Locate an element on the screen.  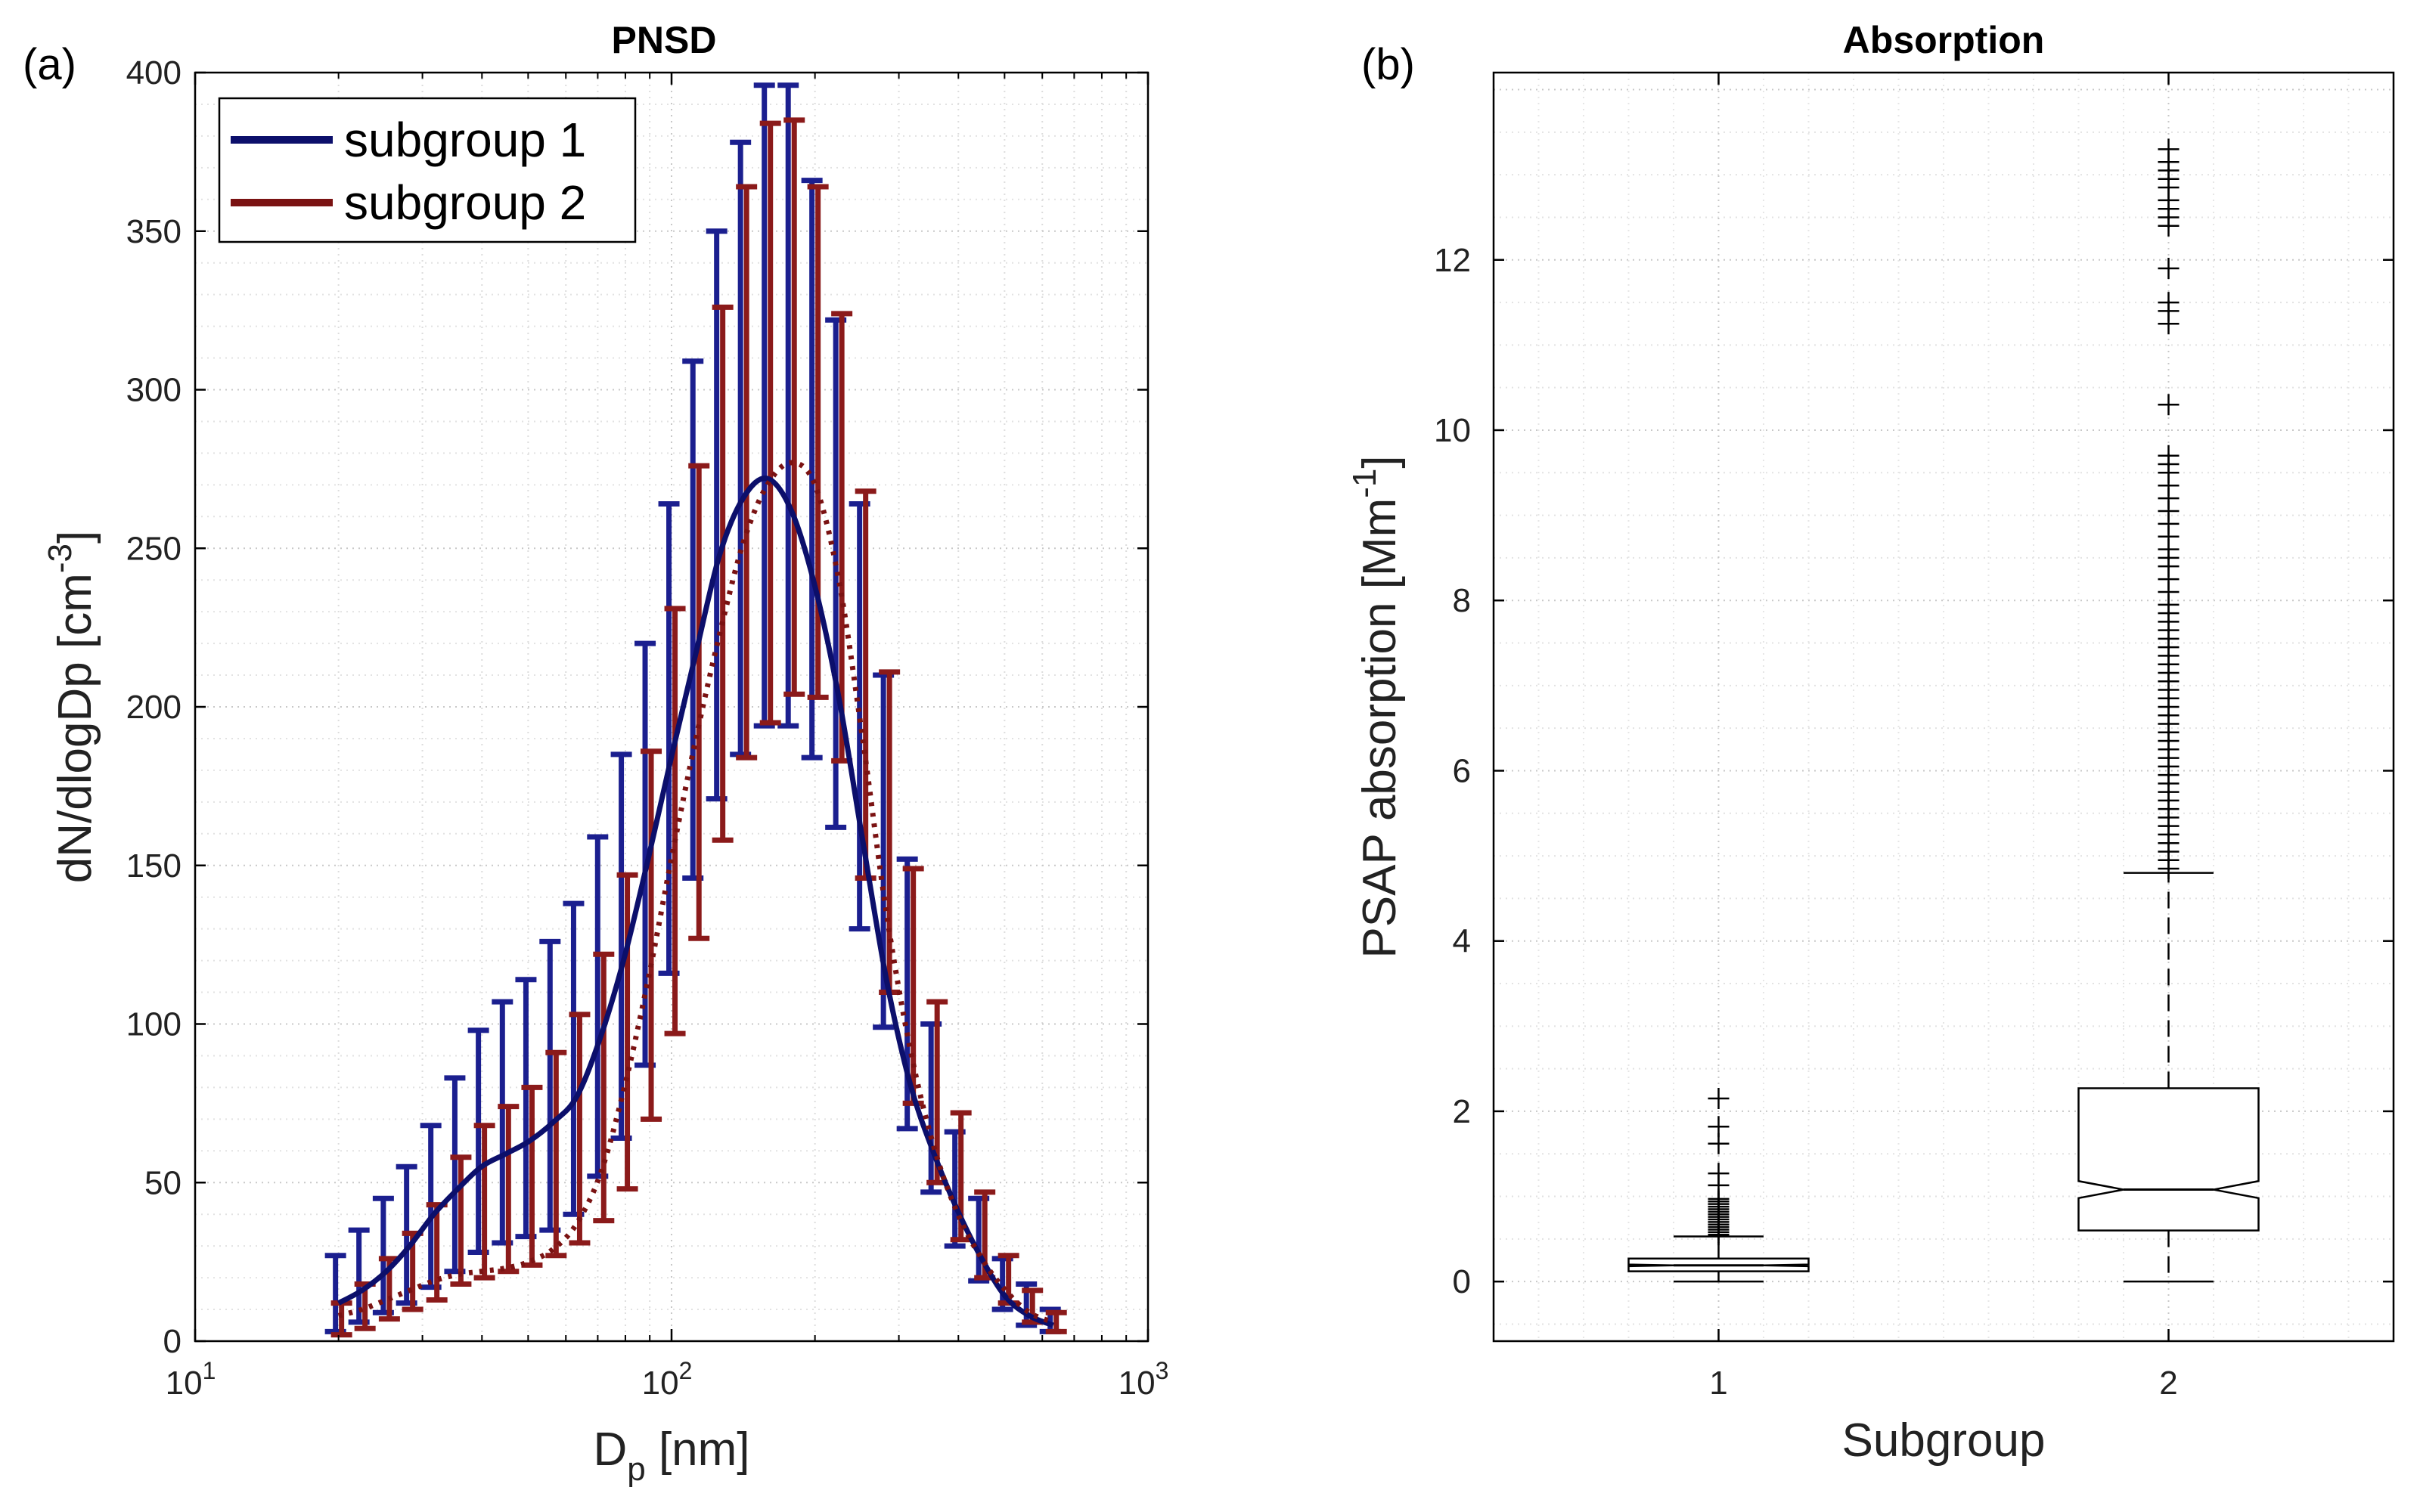
absorption-x-axis-label: Subgroup is located at coordinates (1944, 1440).